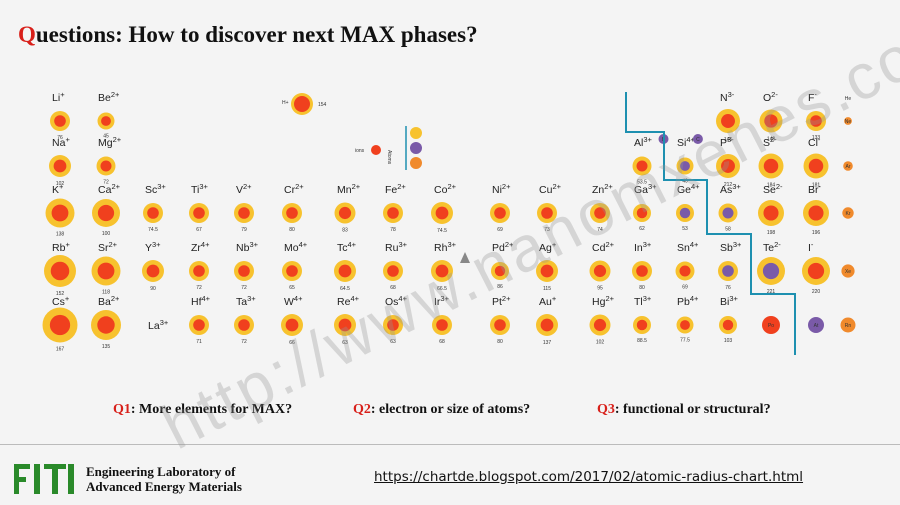 The width and height of the screenshot is (900, 505). I want to click on ion-symbol: W4+, so click(293, 301).